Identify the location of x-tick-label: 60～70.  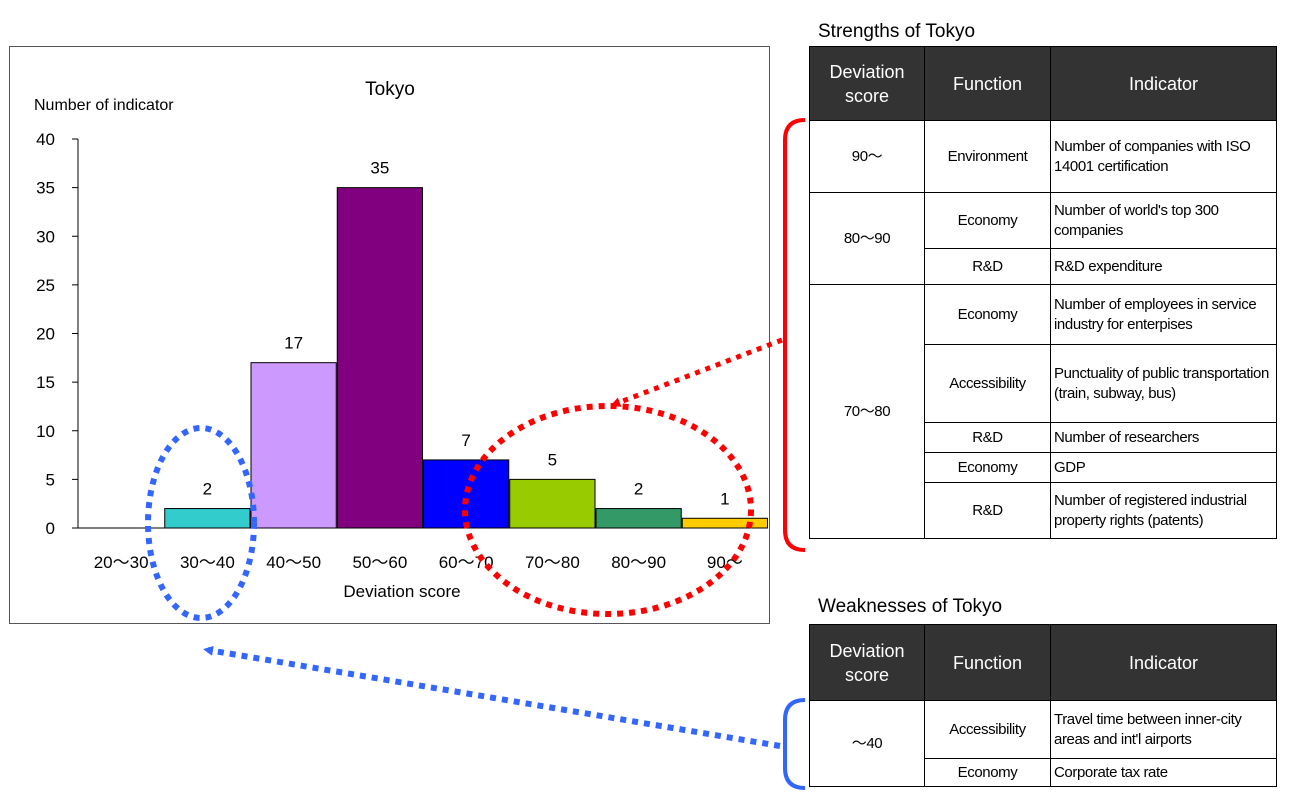
(466, 562).